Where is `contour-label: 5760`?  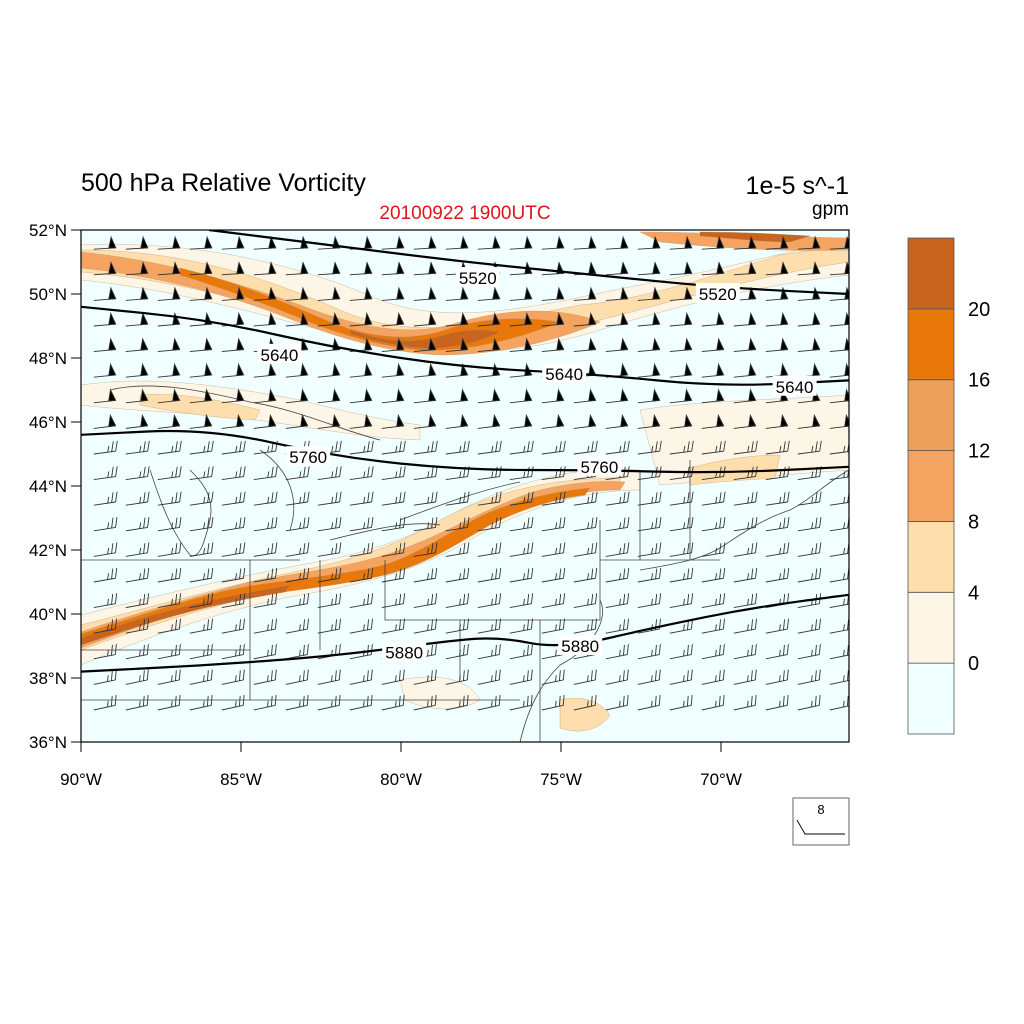 contour-label: 5760 is located at coordinates (308, 457).